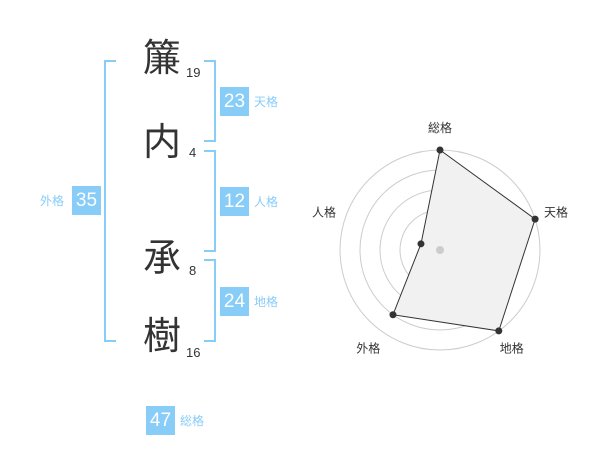  Describe the element at coordinates (512, 348) in the screenshot. I see `radar-axis-label: 地格` at that location.